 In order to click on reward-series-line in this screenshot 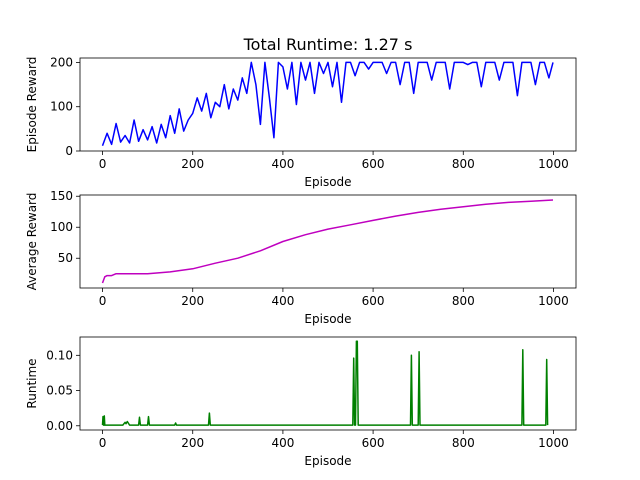, I will do `click(327, 103)`.